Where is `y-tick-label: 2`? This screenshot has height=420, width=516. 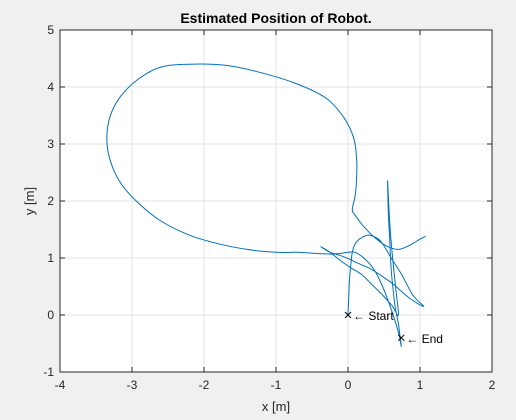 y-tick-label: 2 is located at coordinates (50, 201).